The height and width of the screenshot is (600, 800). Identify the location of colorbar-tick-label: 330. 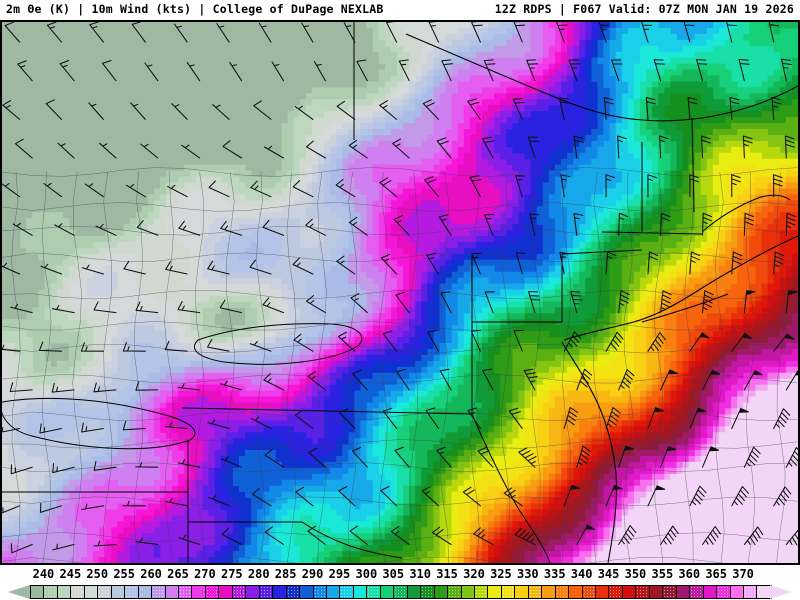
(527, 574).